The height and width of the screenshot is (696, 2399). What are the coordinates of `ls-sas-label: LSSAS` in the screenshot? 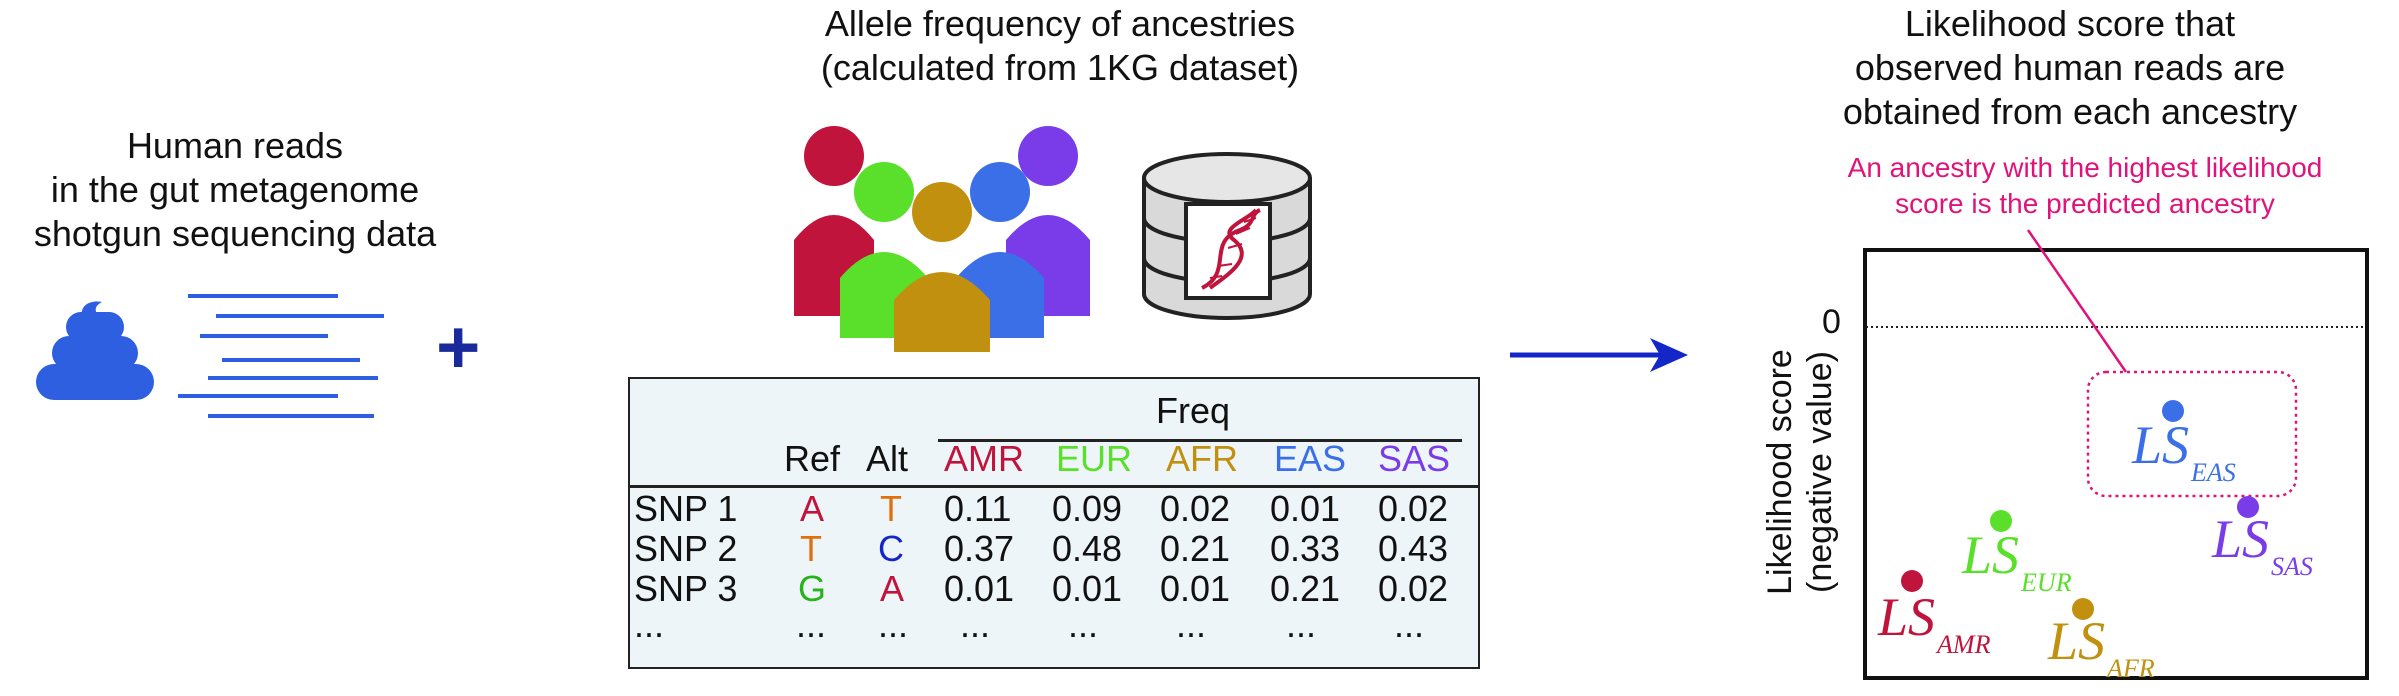 It's located at (2262, 553).